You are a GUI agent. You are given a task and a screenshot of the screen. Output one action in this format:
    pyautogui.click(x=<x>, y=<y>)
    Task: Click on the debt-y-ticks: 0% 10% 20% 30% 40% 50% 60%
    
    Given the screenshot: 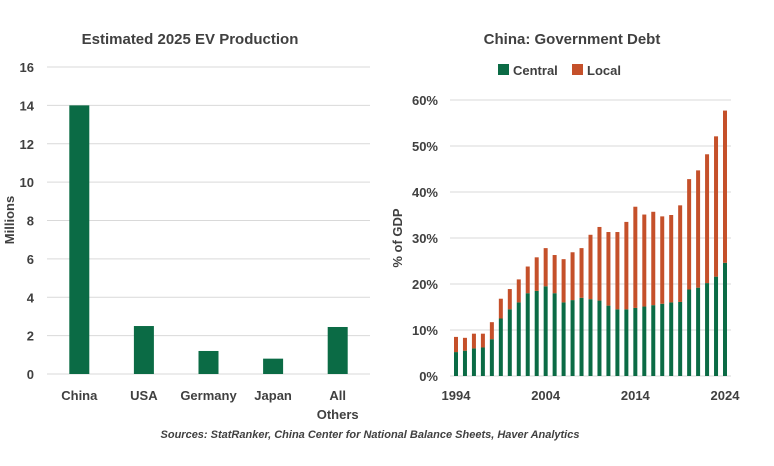 What is the action you would take?
    pyautogui.click(x=425, y=238)
    